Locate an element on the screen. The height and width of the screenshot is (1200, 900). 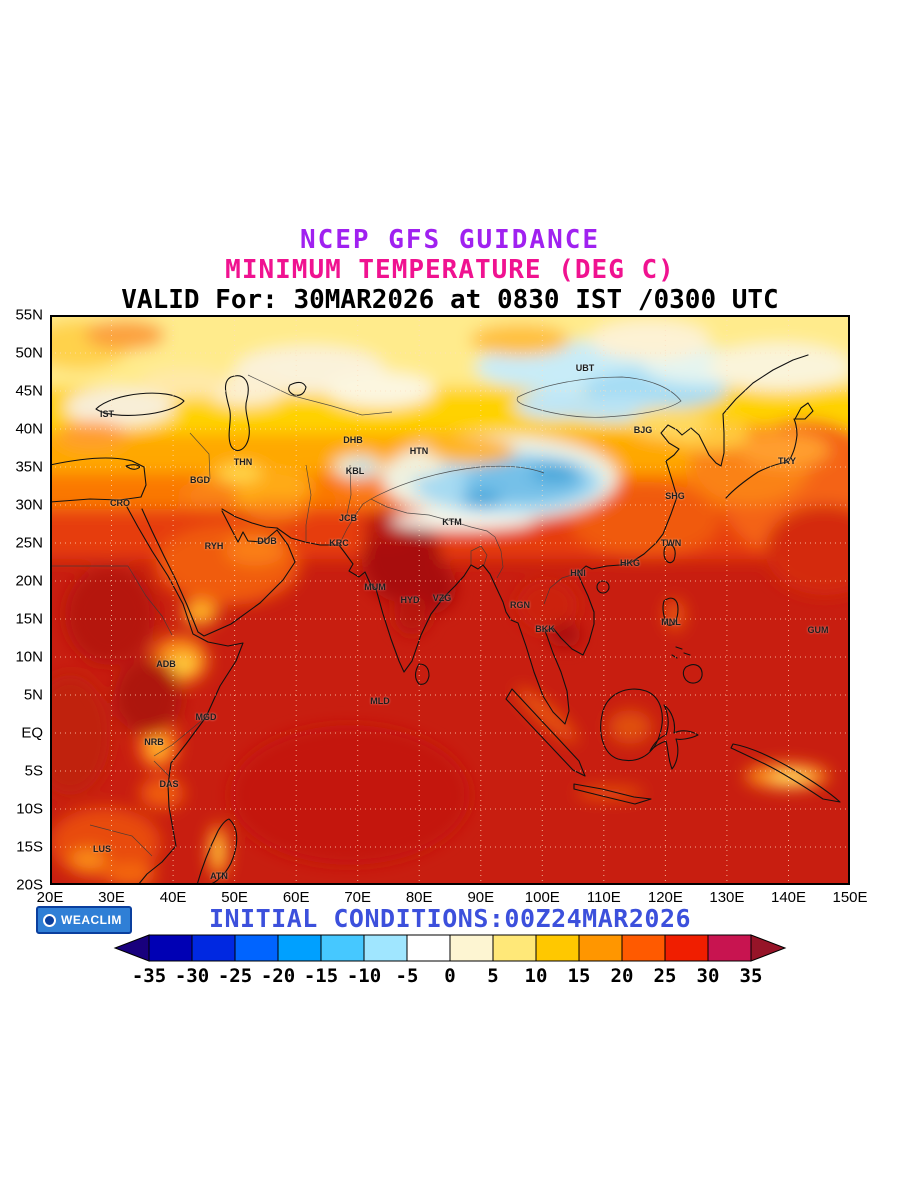
colorbar-tick: -20 is located at coordinates (278, 976).